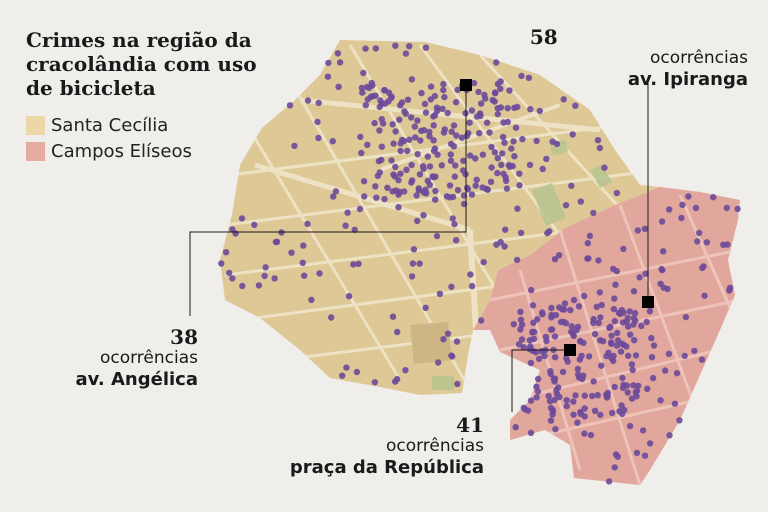 Image resolution: width=768 pixels, height=512 pixels. What do you see at coordinates (121, 151) in the screenshot?
I see `legend-label-campos-eliseos: Campos Elíseos` at bounding box center [121, 151].